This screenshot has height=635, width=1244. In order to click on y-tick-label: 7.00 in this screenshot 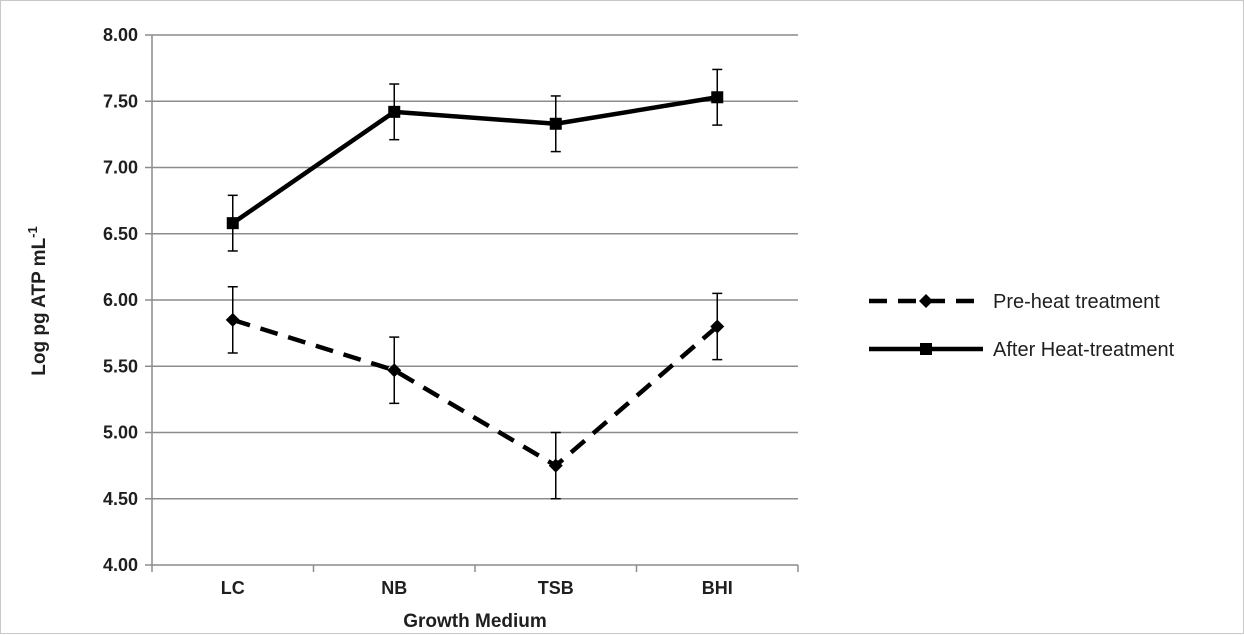, I will do `click(120, 168)`.